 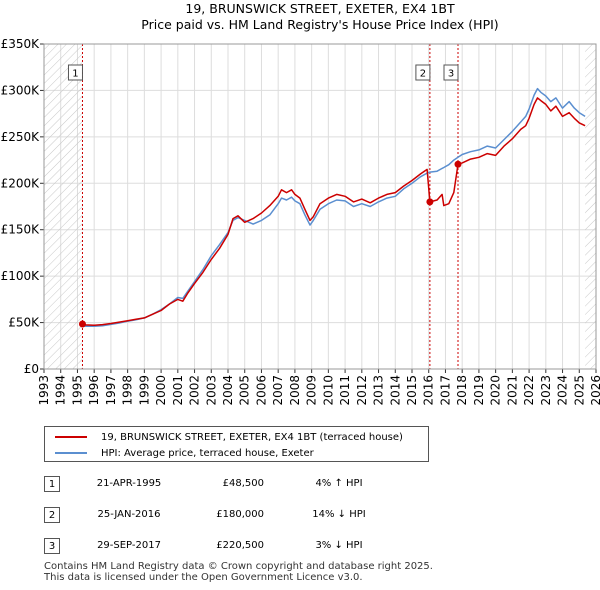 What do you see at coordinates (339, 514) in the screenshot?
I see `transaction-hpi-diff: 14% ↓ HPI` at bounding box center [339, 514].